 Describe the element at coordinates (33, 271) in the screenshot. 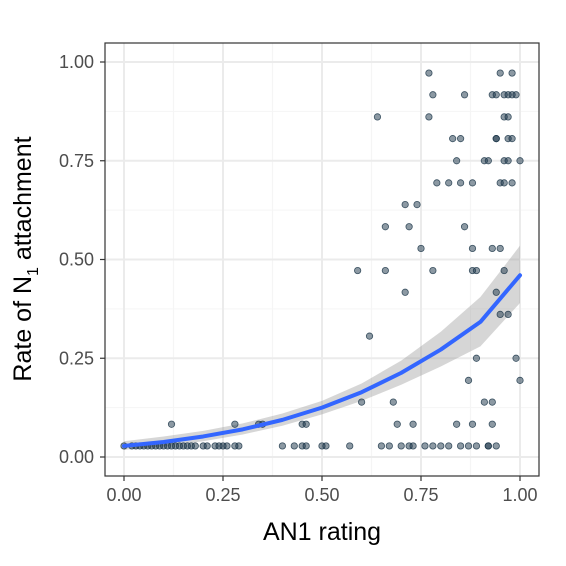

I see `y-axis-title-subscript: 1` at that location.